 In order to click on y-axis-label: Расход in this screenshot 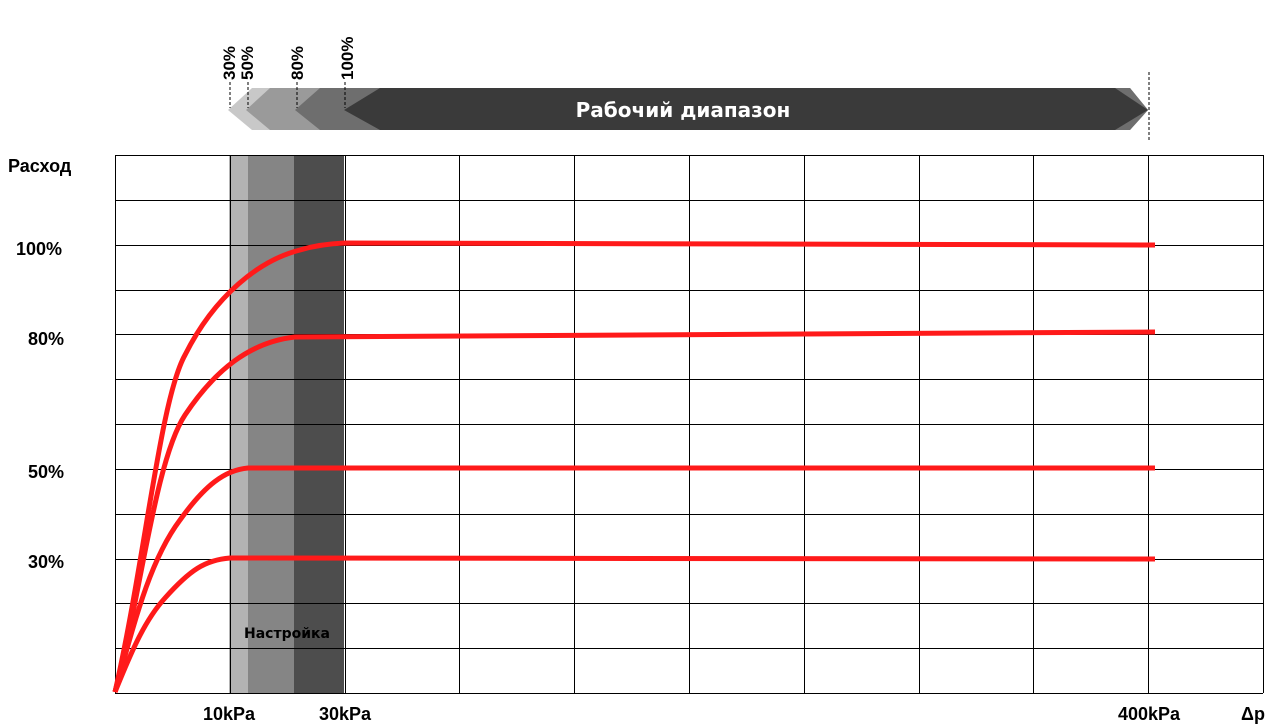, I will do `click(40, 166)`.